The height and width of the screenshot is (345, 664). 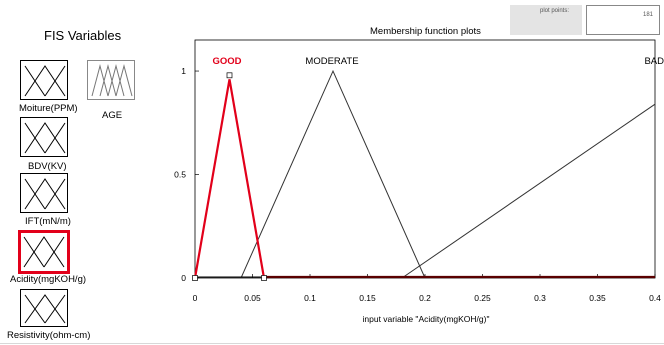 What do you see at coordinates (331, 61) in the screenshot?
I see `mf-label-moderate: MODERATE` at bounding box center [331, 61].